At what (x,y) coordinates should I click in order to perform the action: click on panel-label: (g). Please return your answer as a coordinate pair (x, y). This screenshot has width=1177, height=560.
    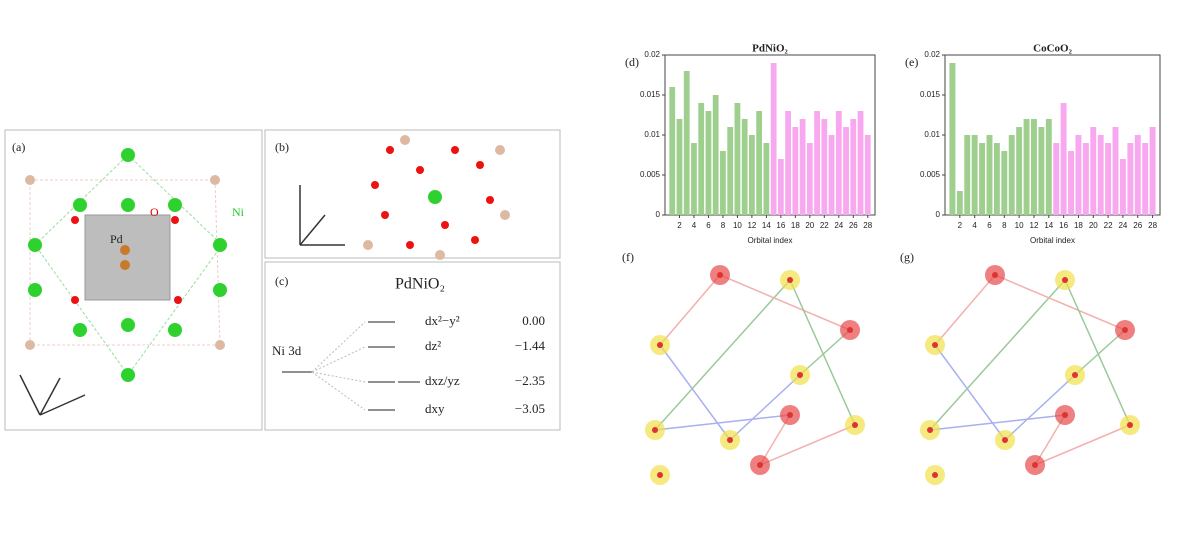
    Looking at the image, I should click on (907, 257).